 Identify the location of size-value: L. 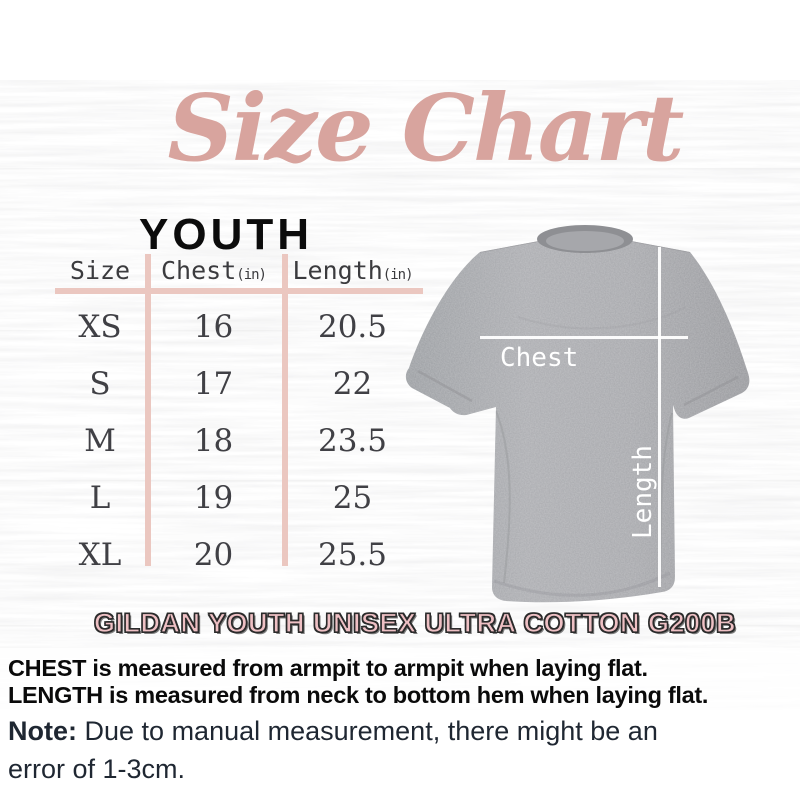
(100, 497).